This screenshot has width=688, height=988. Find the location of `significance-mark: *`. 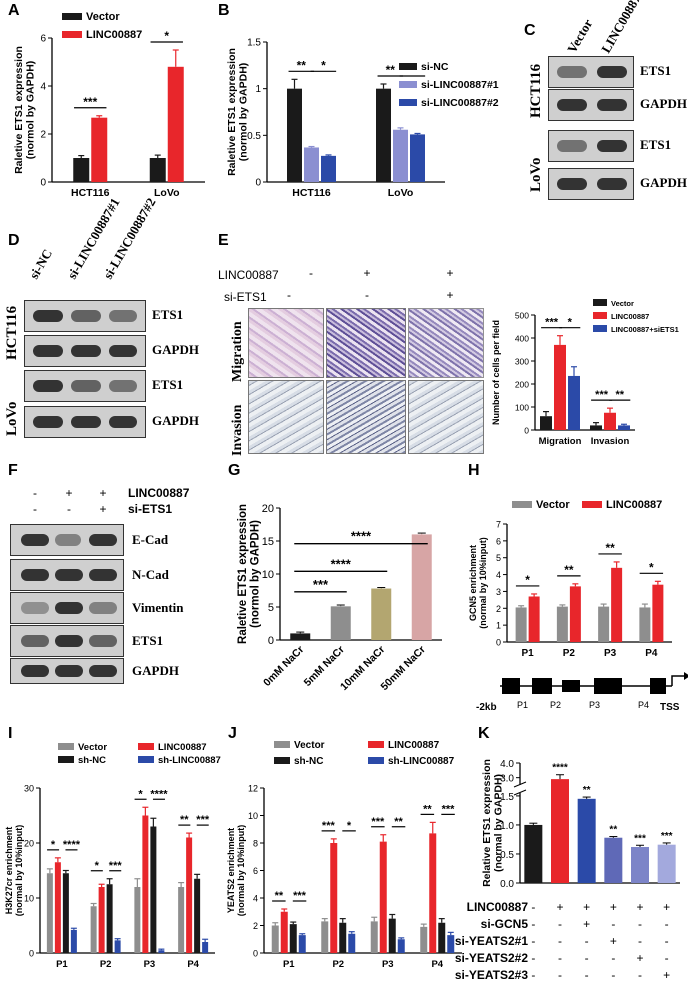

significance-mark: * is located at coordinates (527, 580).